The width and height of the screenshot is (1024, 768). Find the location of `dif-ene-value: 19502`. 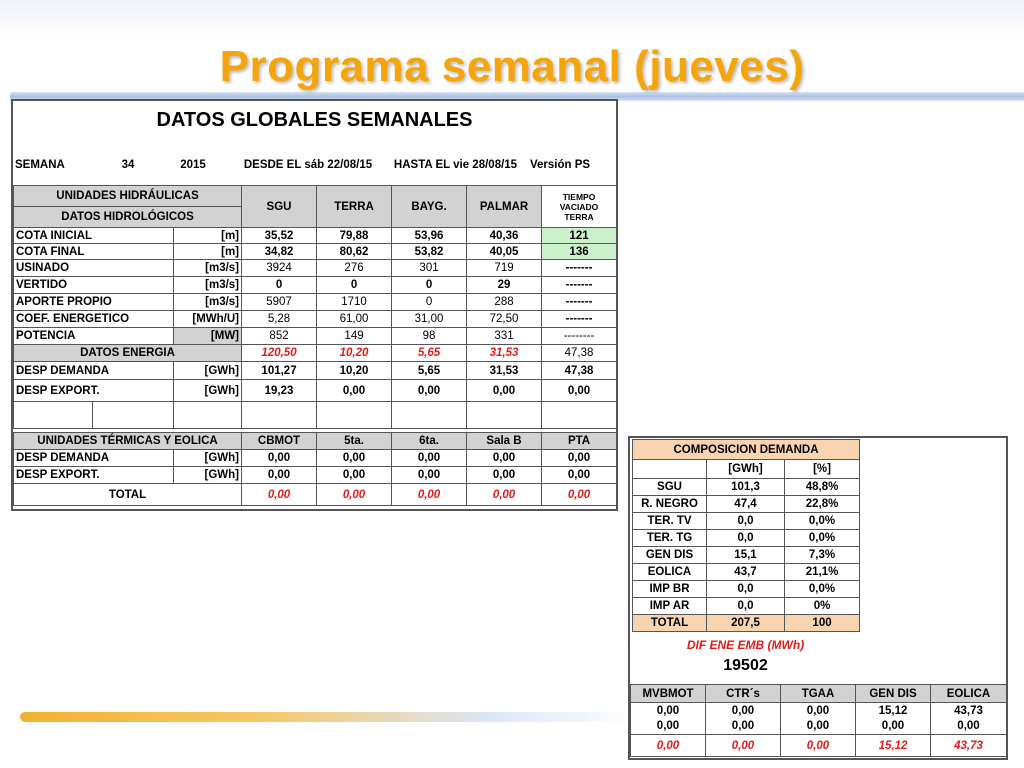

dif-ene-value: 19502 is located at coordinates (745, 665).